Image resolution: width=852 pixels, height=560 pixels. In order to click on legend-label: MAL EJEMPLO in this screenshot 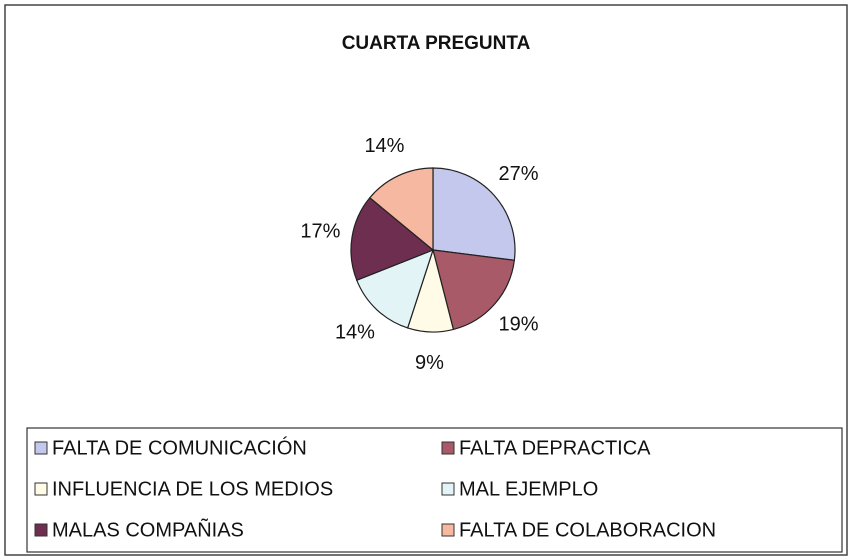, I will do `click(528, 489)`.